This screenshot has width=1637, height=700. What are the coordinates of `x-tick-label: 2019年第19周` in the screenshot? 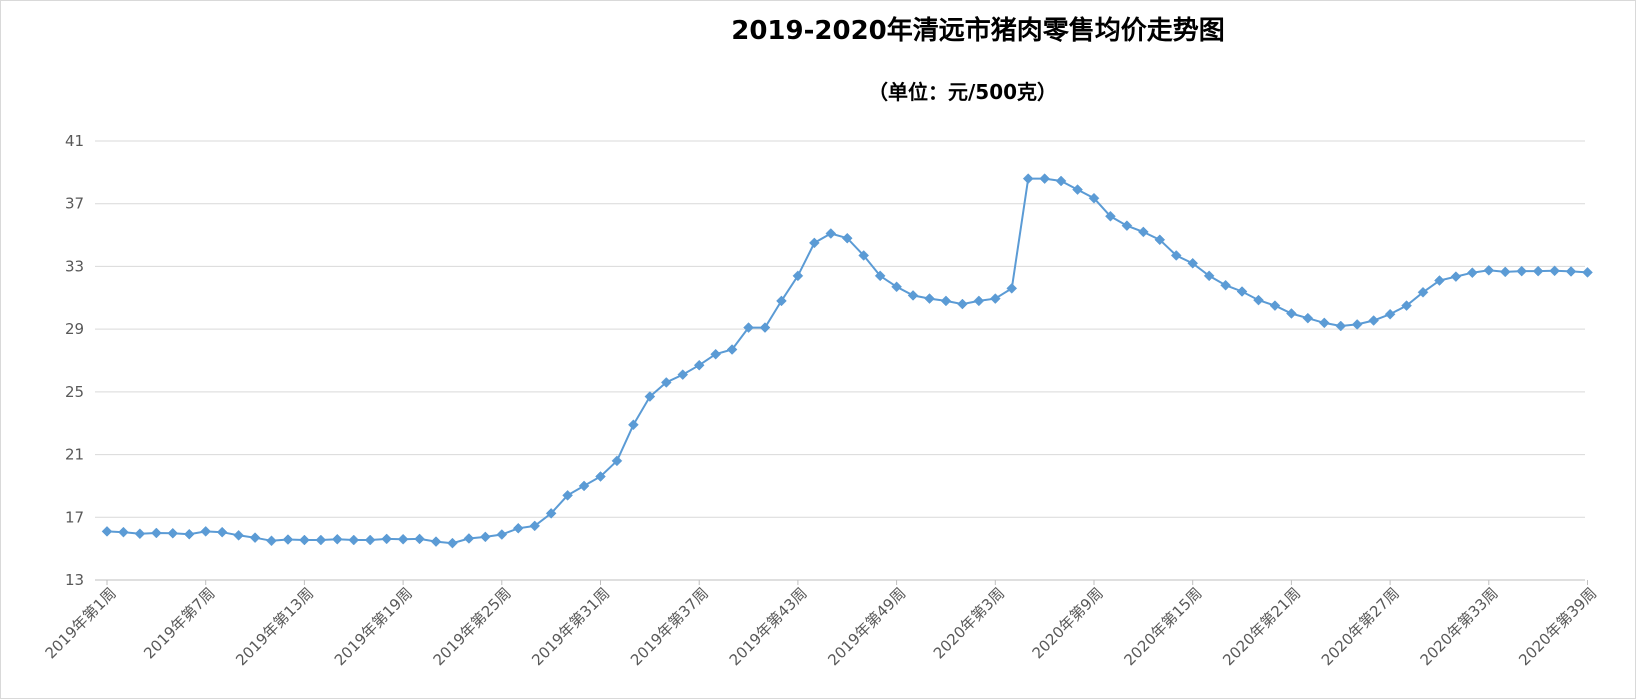 It's located at (373, 626).